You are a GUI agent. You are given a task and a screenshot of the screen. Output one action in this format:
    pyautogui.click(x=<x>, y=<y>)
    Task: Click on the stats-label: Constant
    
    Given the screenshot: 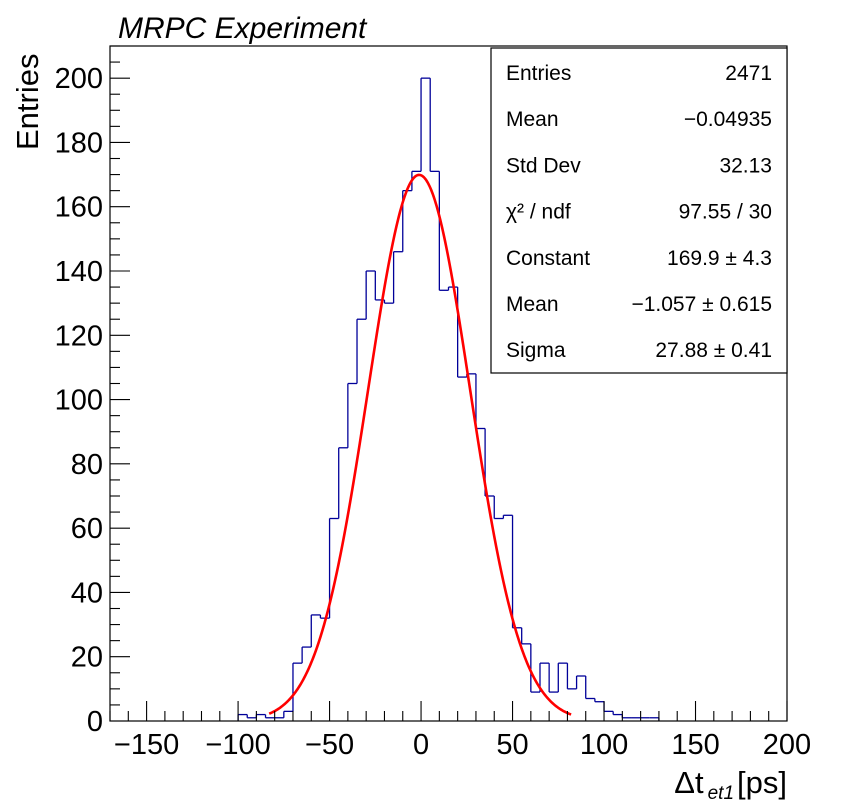 What is the action you would take?
    pyautogui.click(x=548, y=258)
    